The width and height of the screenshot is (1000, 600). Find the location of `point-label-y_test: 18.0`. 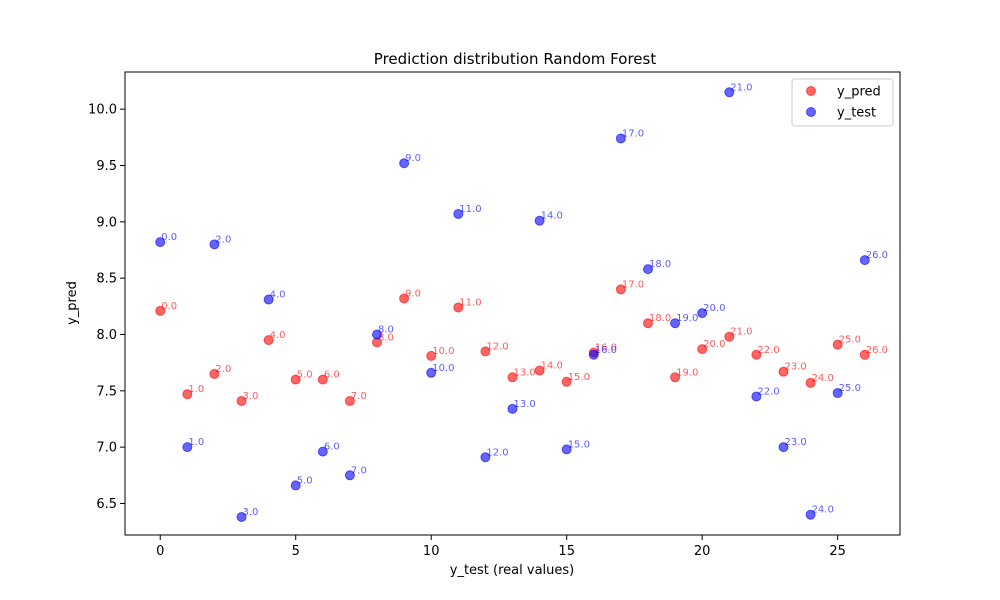

point-label-y_test: 18.0 is located at coordinates (660, 264).